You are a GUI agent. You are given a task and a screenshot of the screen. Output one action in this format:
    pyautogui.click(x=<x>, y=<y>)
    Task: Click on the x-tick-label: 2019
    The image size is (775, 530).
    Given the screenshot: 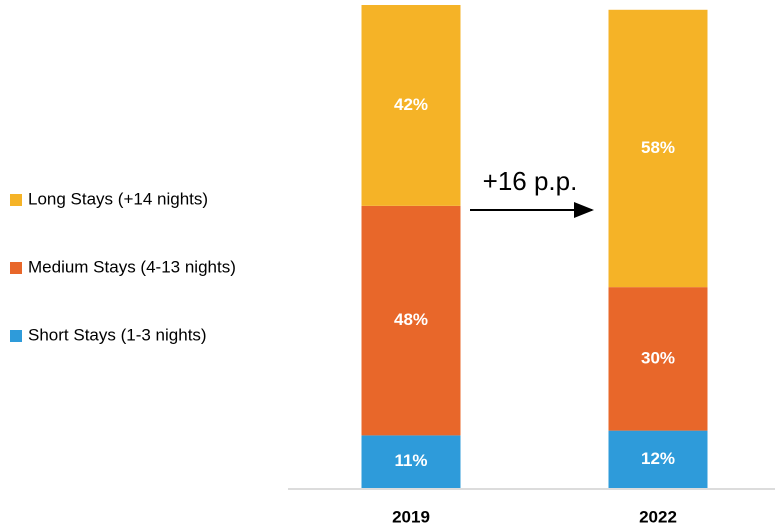 What is the action you would take?
    pyautogui.click(x=411, y=516)
    